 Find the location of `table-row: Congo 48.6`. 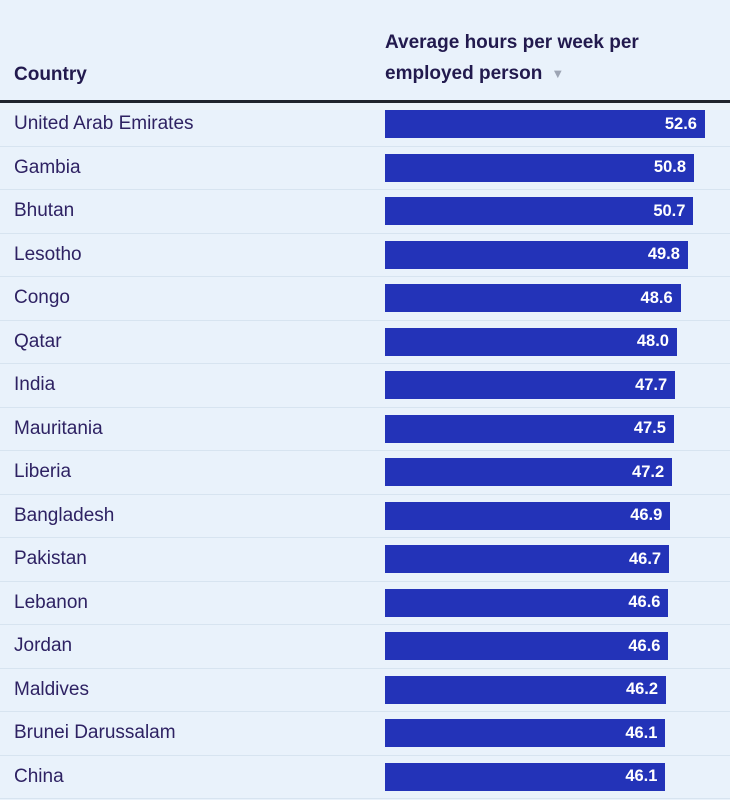

table-row: Congo 48.6 is located at coordinates (365, 299).